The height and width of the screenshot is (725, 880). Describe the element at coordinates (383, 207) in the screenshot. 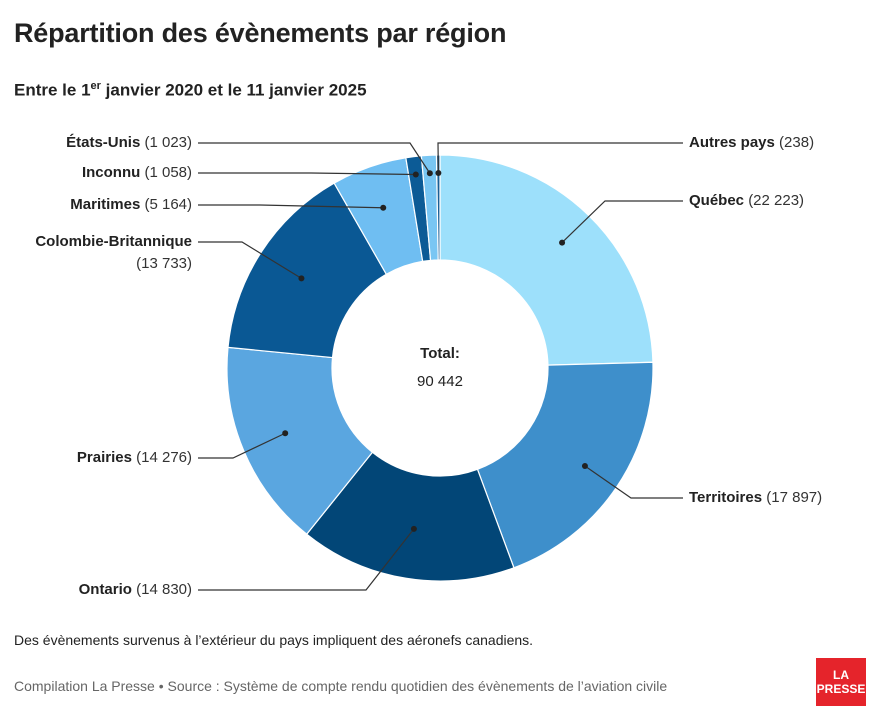

I see `leader-dot-maritimes` at that location.